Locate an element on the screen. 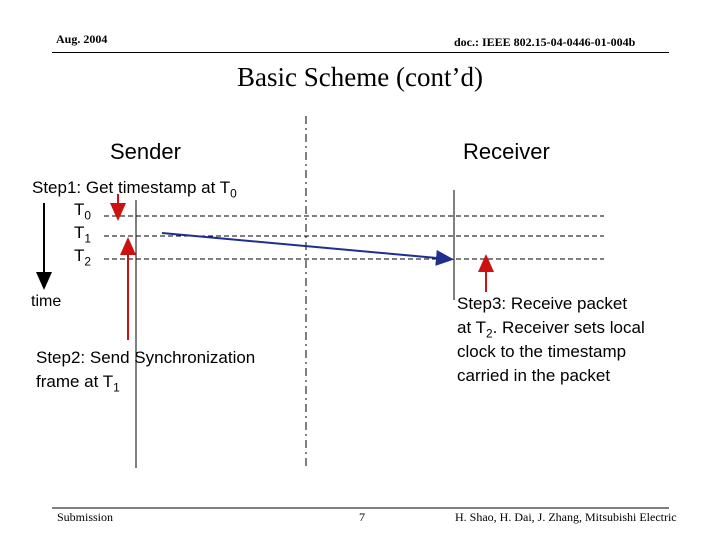  footer-page-number: 7 is located at coordinates (362, 517).